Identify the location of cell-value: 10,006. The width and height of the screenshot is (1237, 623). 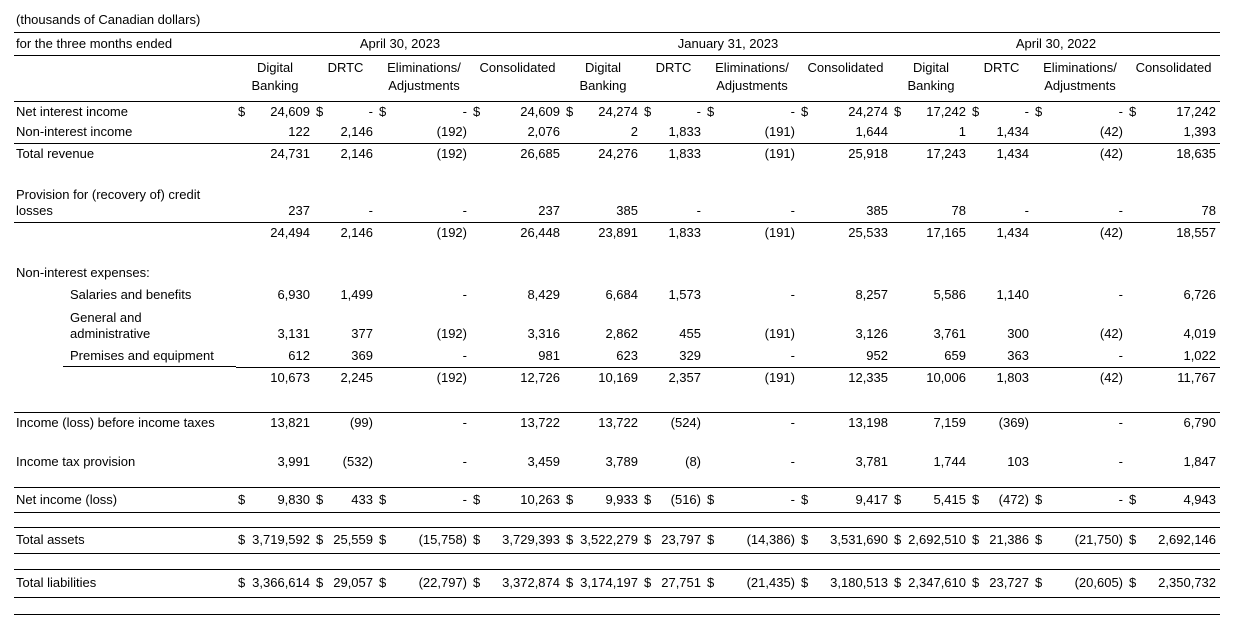
(946, 378).